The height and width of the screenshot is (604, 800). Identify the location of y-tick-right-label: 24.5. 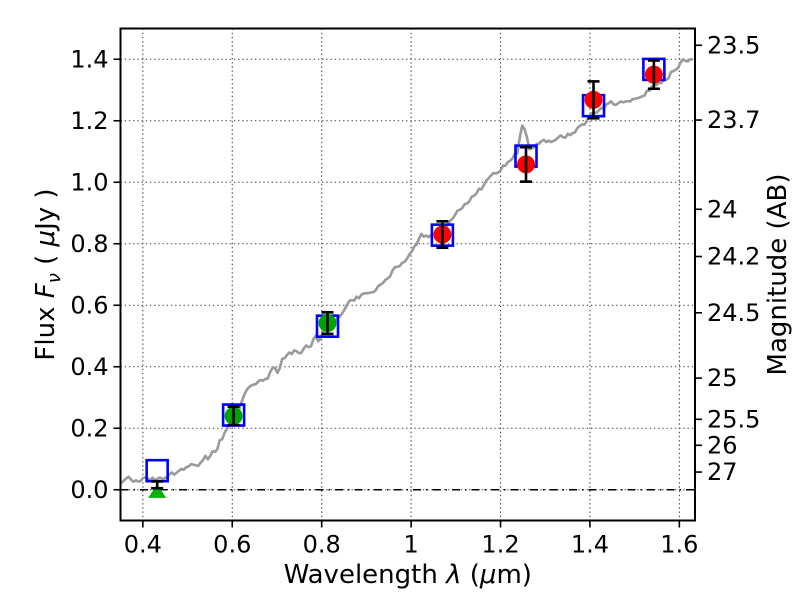
(733, 313).